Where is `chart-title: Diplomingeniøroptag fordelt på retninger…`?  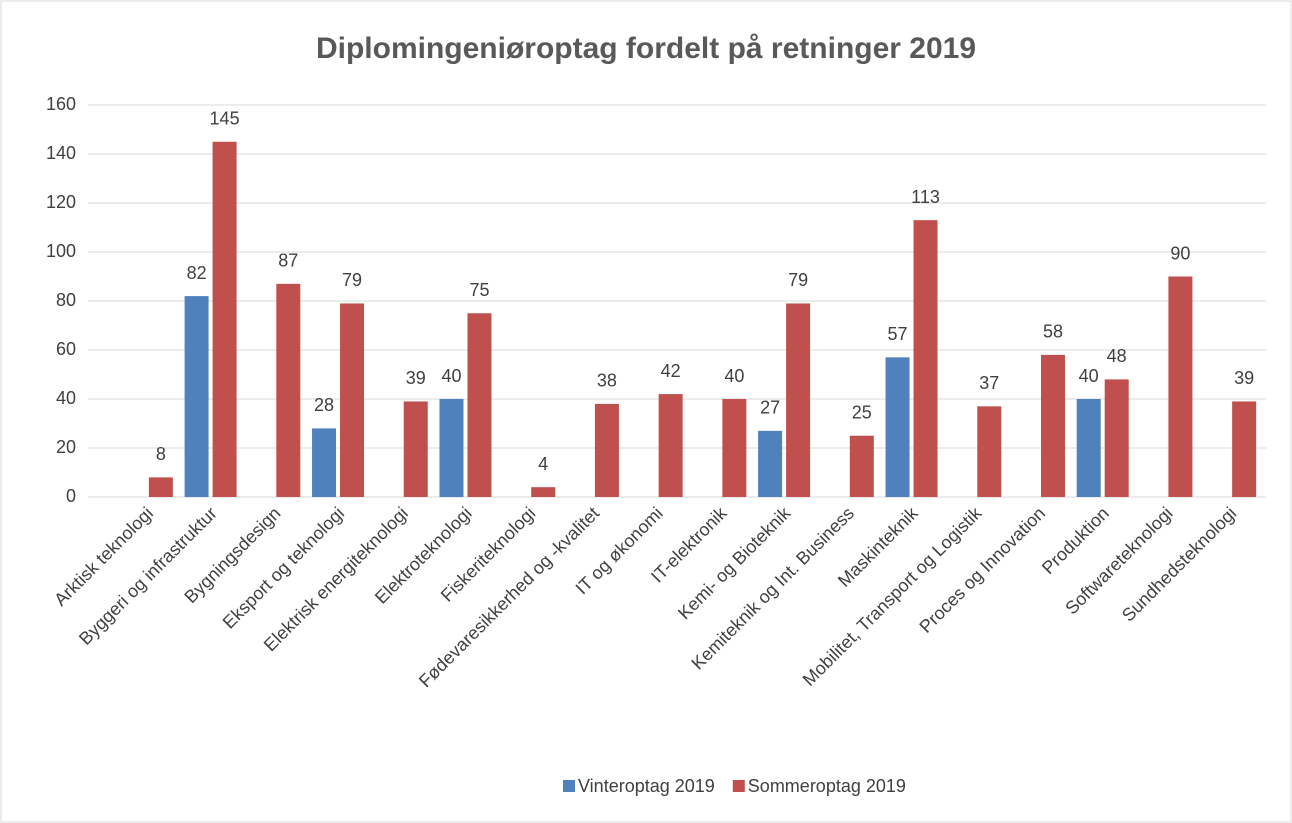 chart-title: Diplomingeniøroptag fordelt på retninger… is located at coordinates (646, 48).